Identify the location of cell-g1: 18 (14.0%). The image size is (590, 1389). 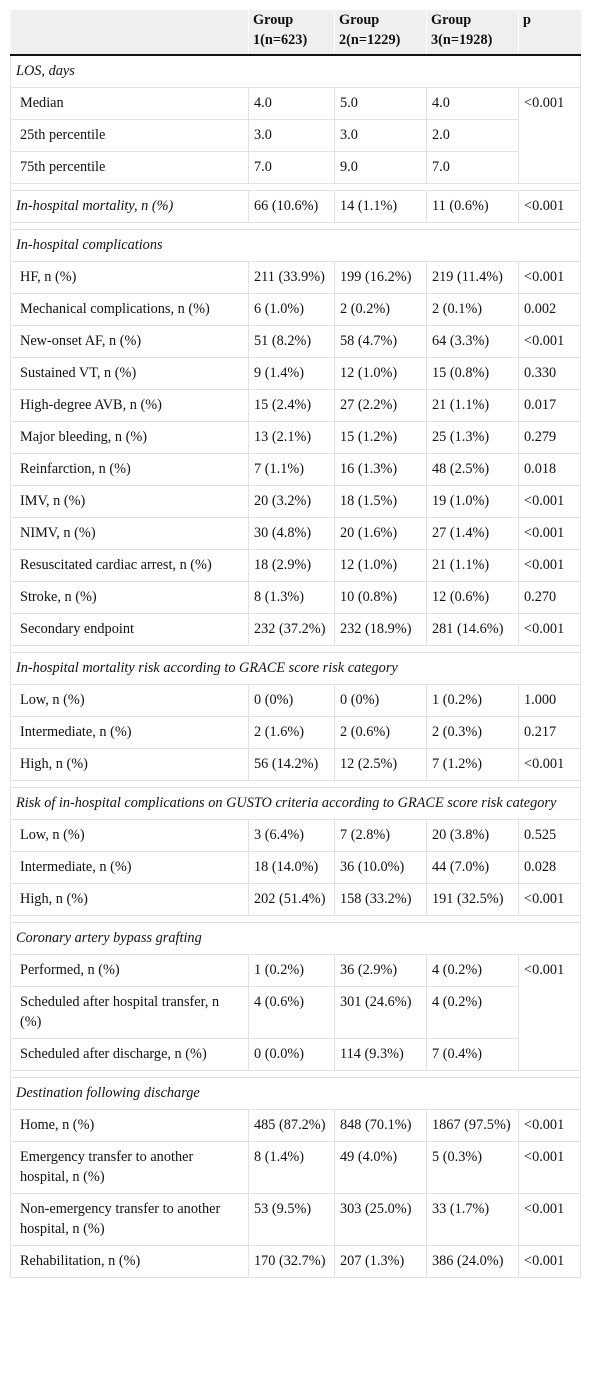
(291, 867).